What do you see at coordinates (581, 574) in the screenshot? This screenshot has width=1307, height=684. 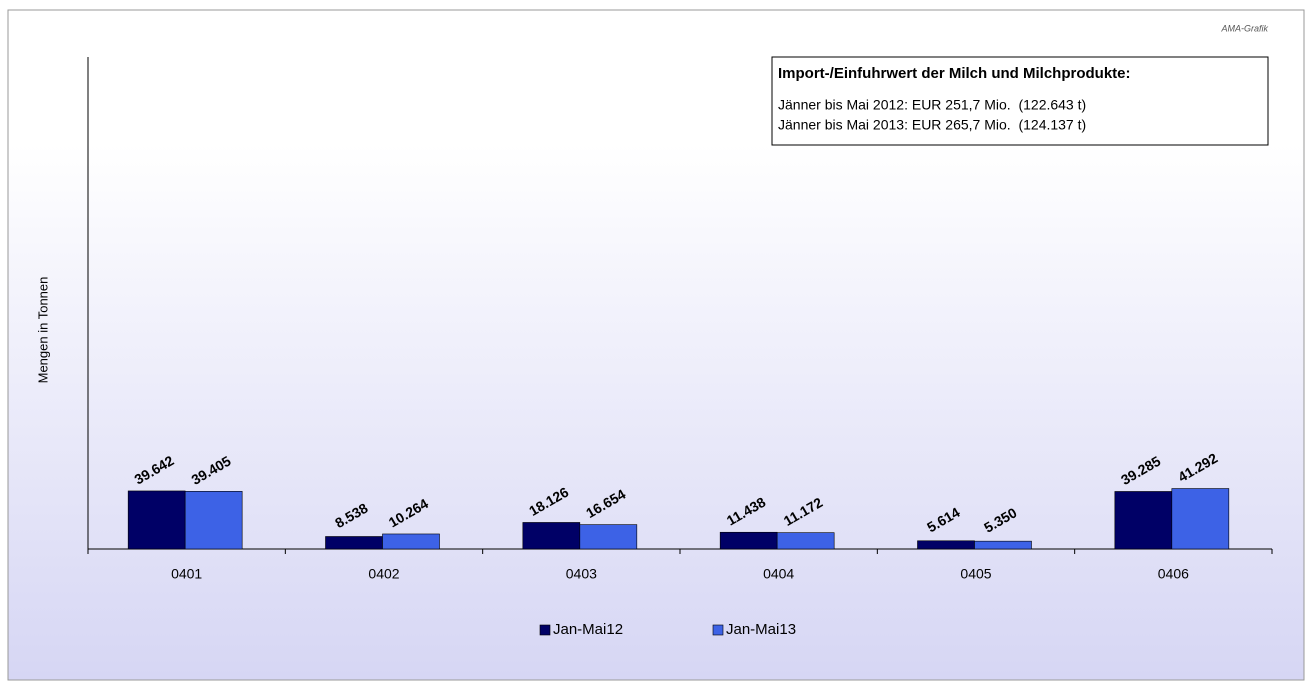 I see `x-tick-label: 0403` at bounding box center [581, 574].